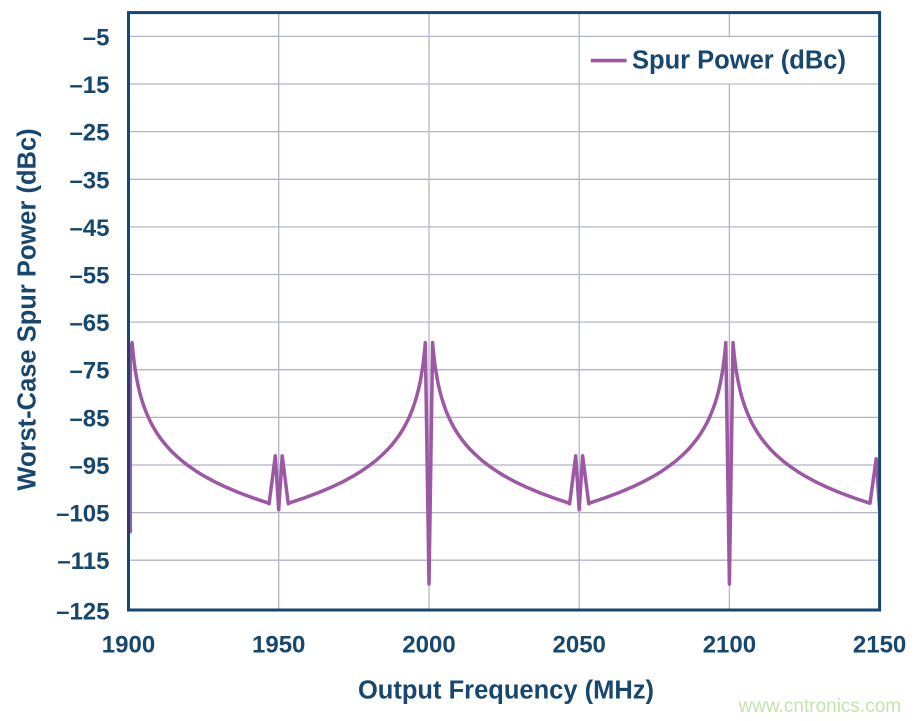 Image resolution: width=922 pixels, height=721 pixels. Describe the element at coordinates (89, 85) in the screenshot. I see `svg-text: –15` at that location.